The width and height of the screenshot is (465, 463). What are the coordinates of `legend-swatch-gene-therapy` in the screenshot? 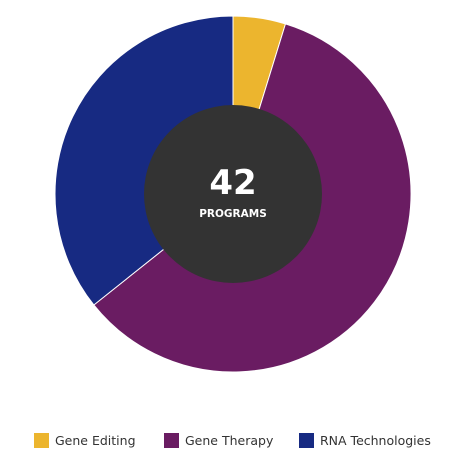 It's located at (171, 440).